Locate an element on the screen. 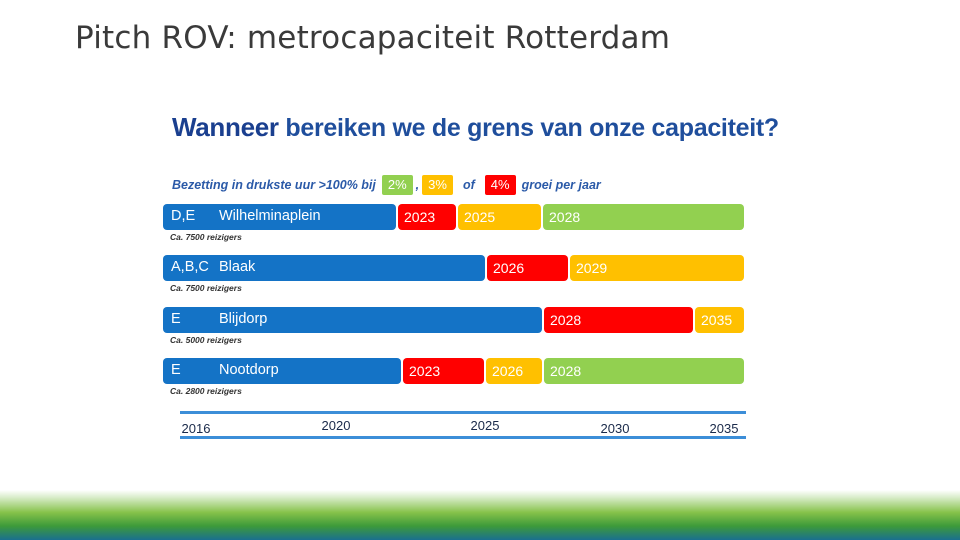  legend-chip-3pct: 3% is located at coordinates (437, 185).